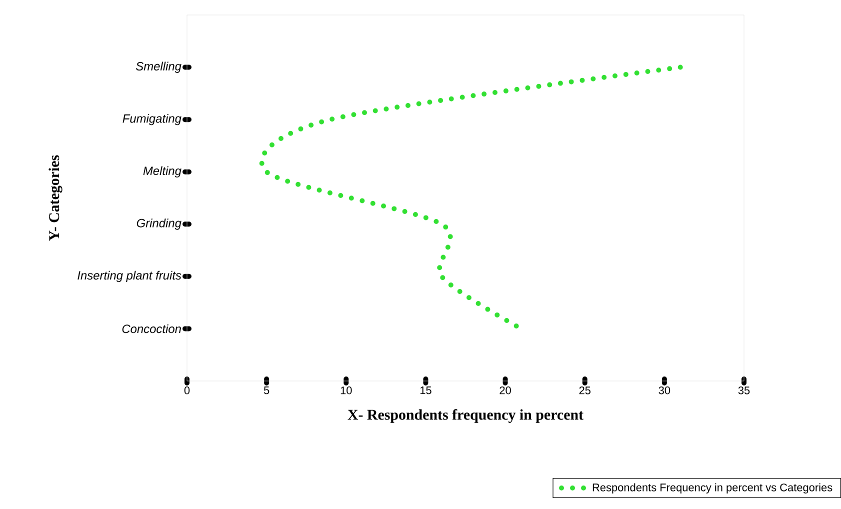 The image size is (841, 509). What do you see at coordinates (426, 390) in the screenshot?
I see `x-tick-label: 15` at bounding box center [426, 390].